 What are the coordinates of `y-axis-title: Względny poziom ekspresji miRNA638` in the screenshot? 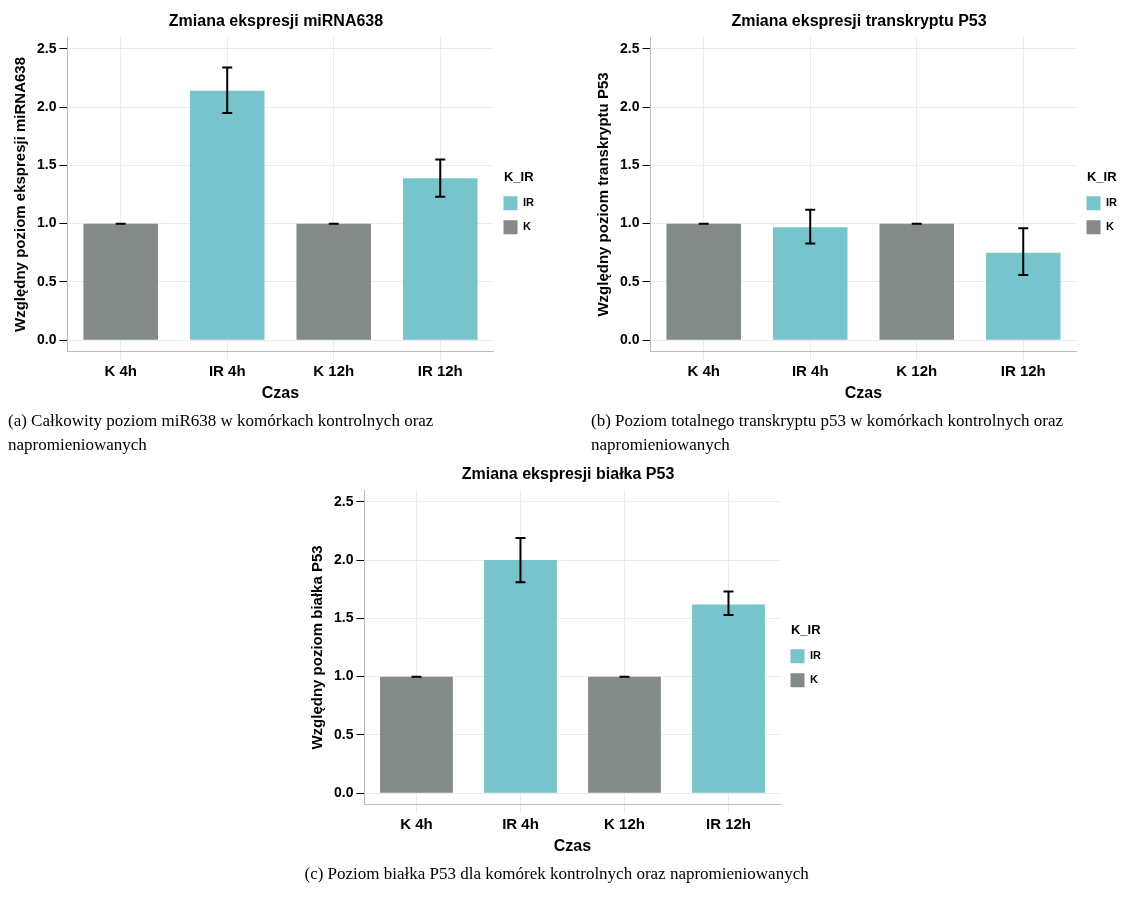 It's located at (20, 194).